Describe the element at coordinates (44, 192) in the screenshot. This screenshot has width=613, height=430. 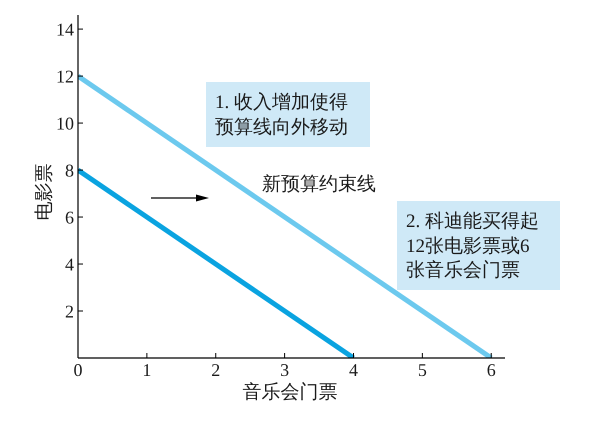
I see `y-axis-title: 电影票` at that location.